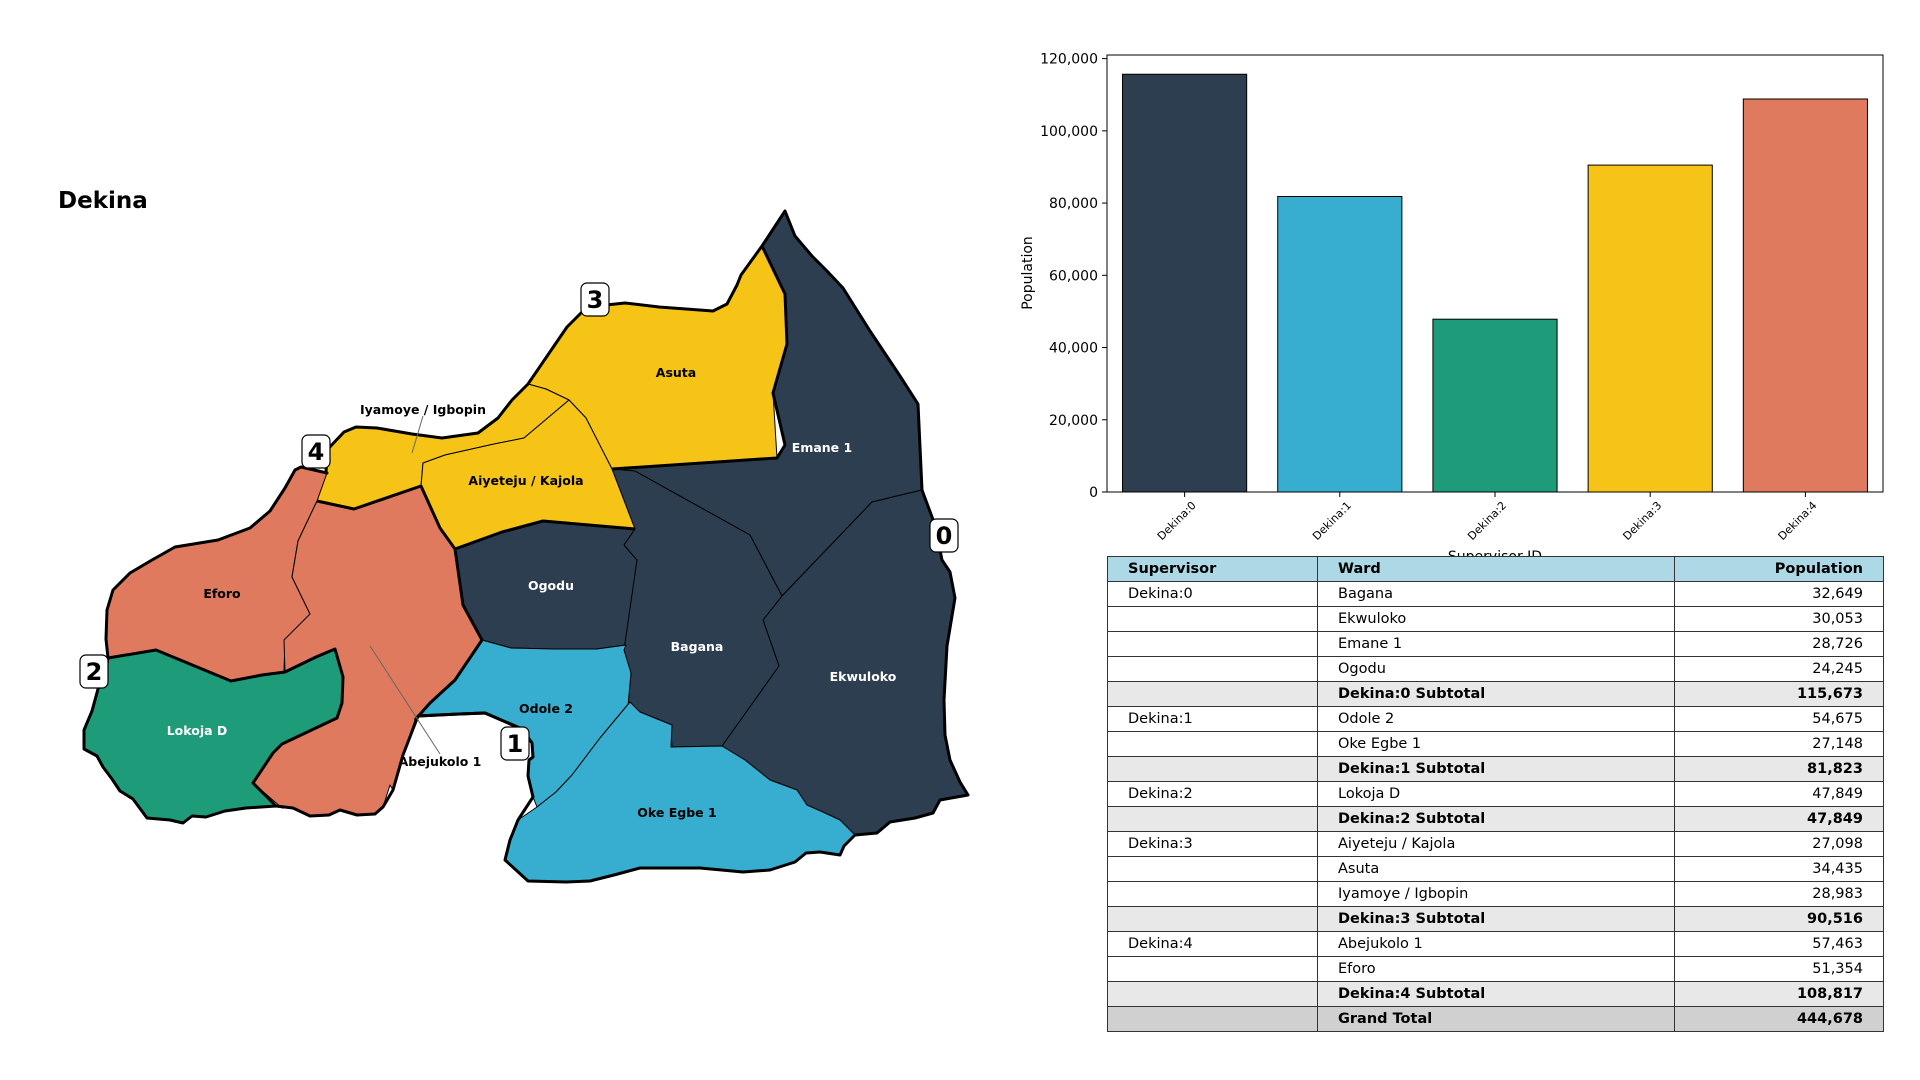  I want to click on y-tick-label-2: 40,000, so click(1073, 349).